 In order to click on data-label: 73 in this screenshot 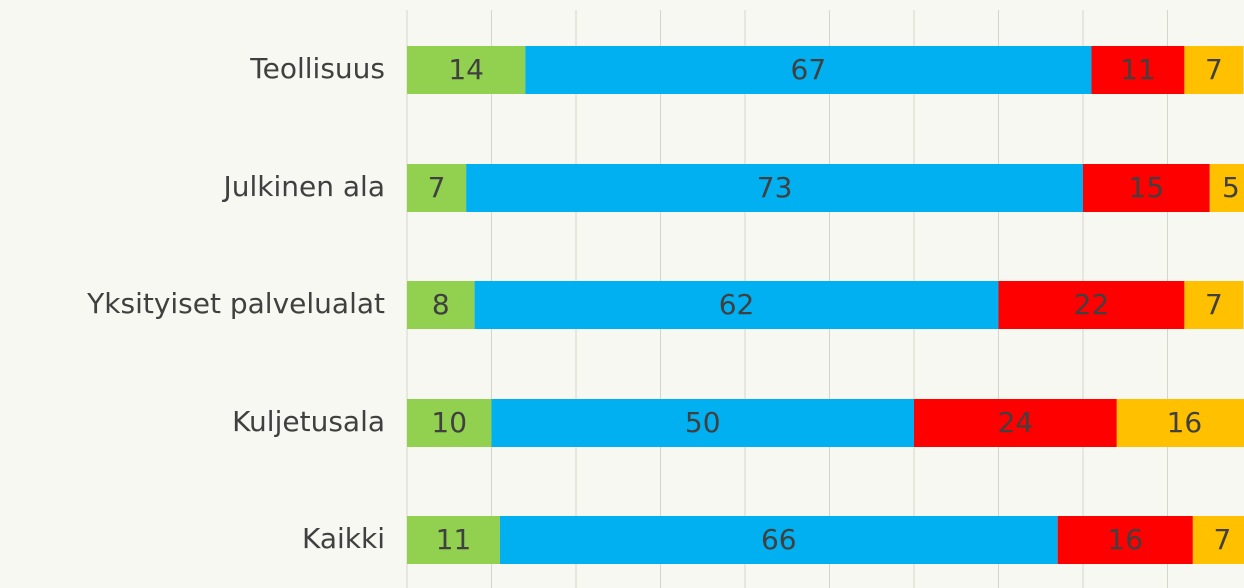, I will do `click(775, 187)`.